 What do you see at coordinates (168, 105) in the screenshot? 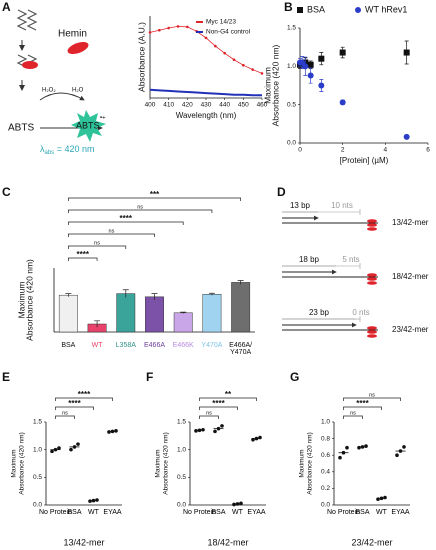
I see `x-tick-label: 410` at bounding box center [168, 105].